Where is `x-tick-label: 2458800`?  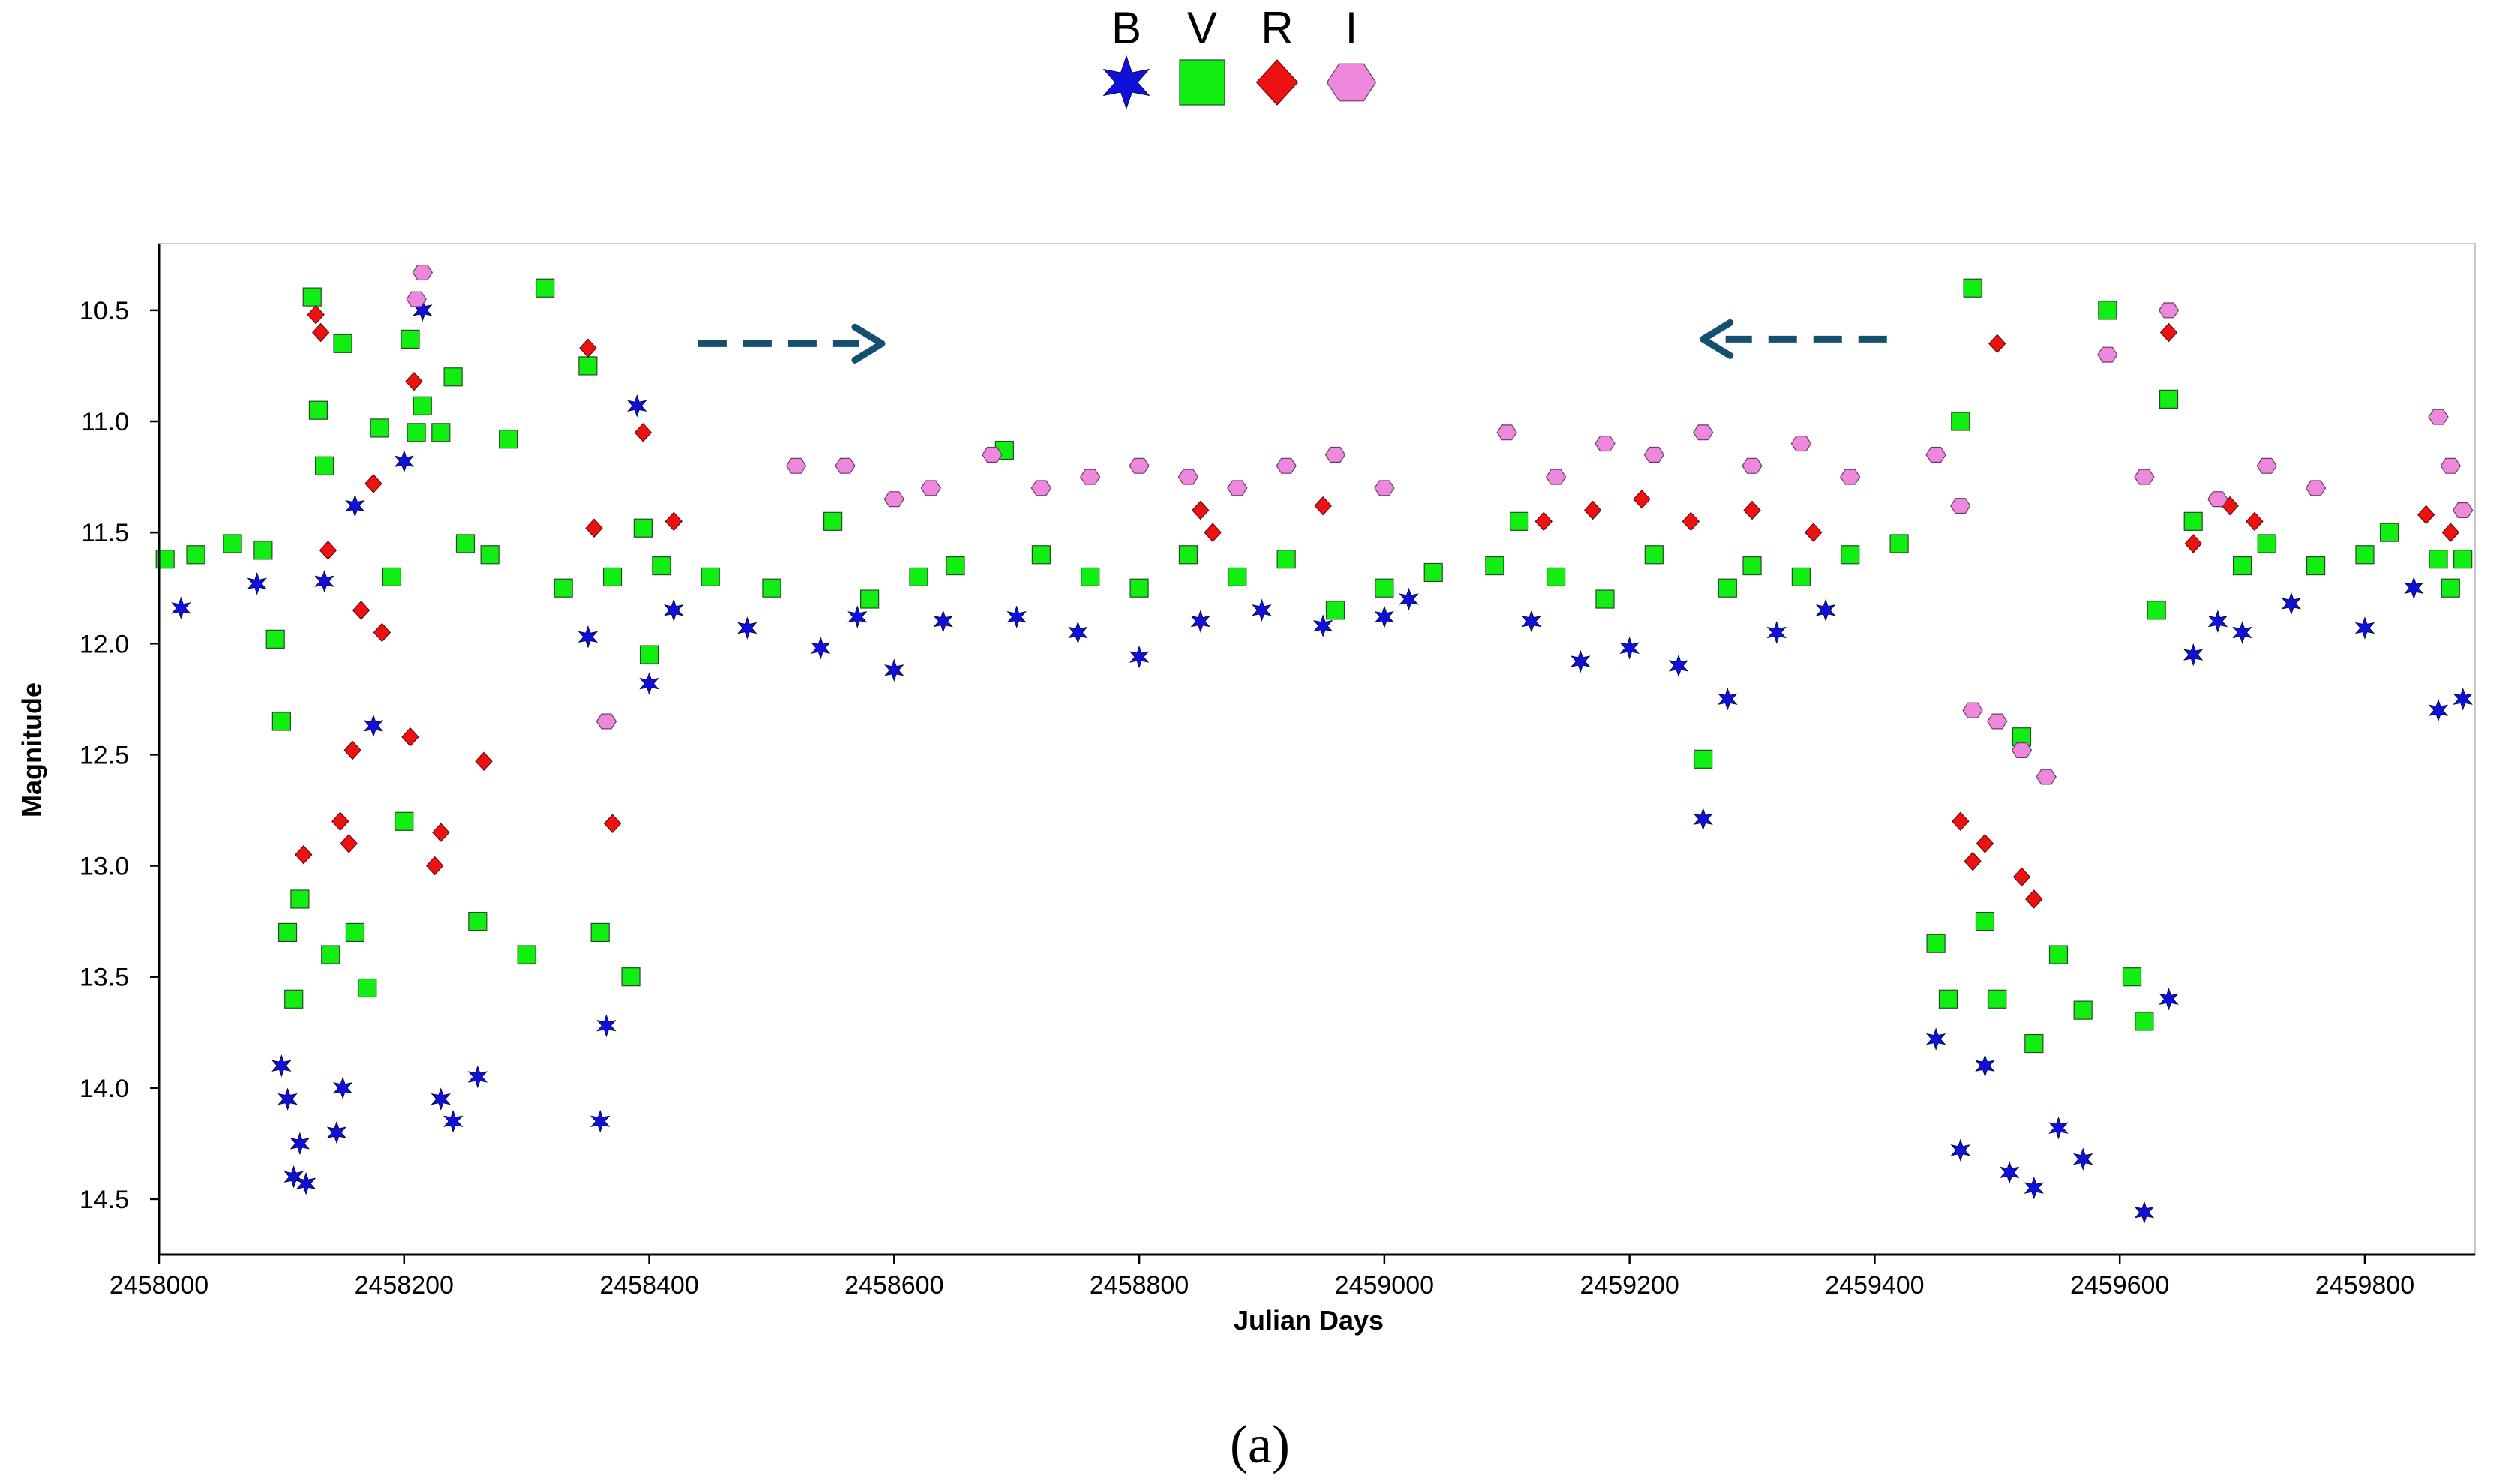
x-tick-label: 2458800 is located at coordinates (1139, 1285).